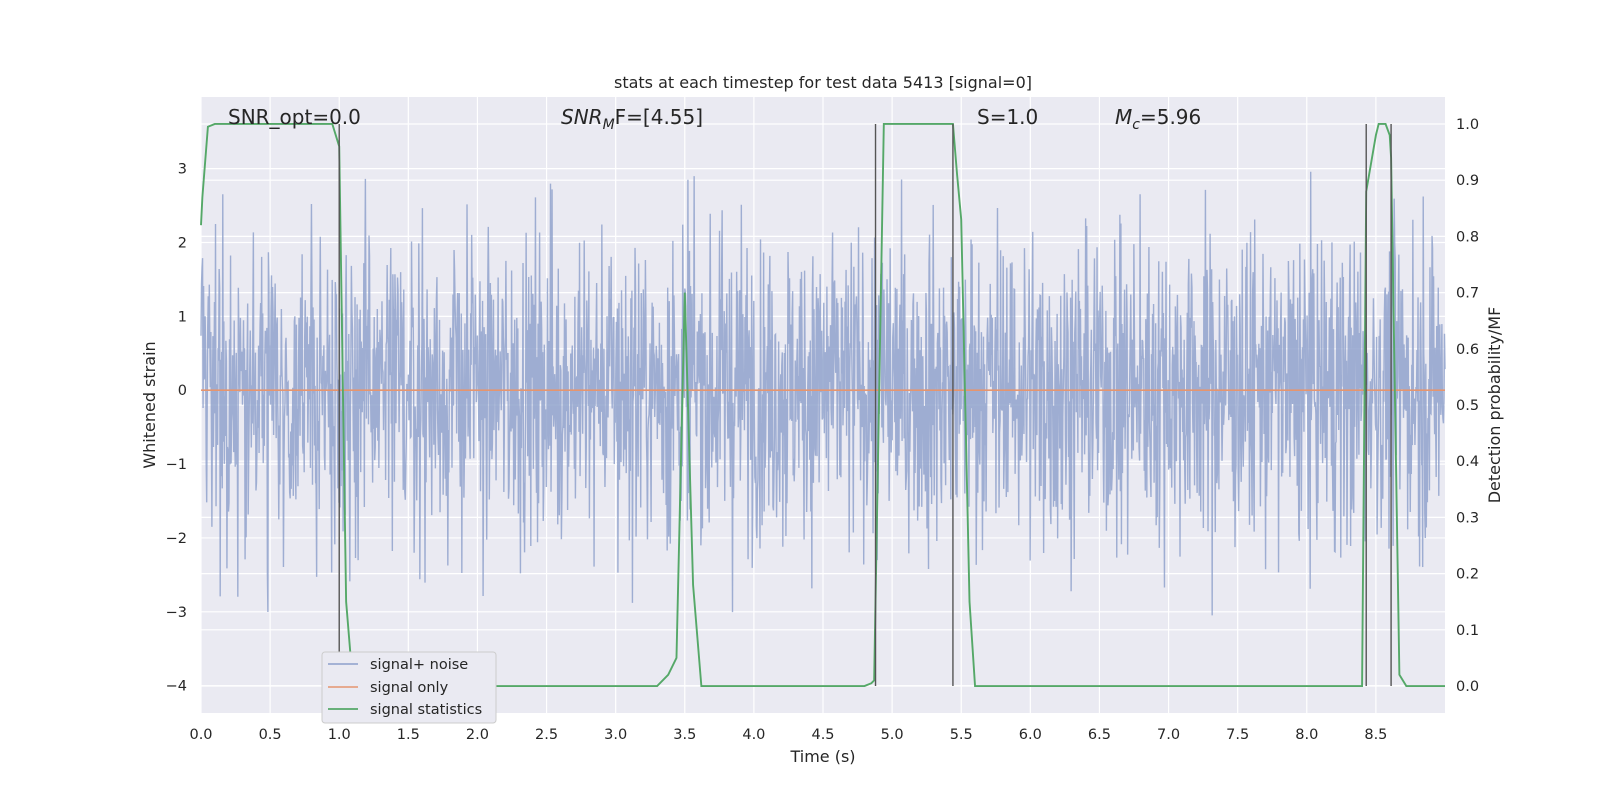  What do you see at coordinates (1467, 462) in the screenshot?
I see `y-right-tick-label: 0.4` at bounding box center [1467, 462].